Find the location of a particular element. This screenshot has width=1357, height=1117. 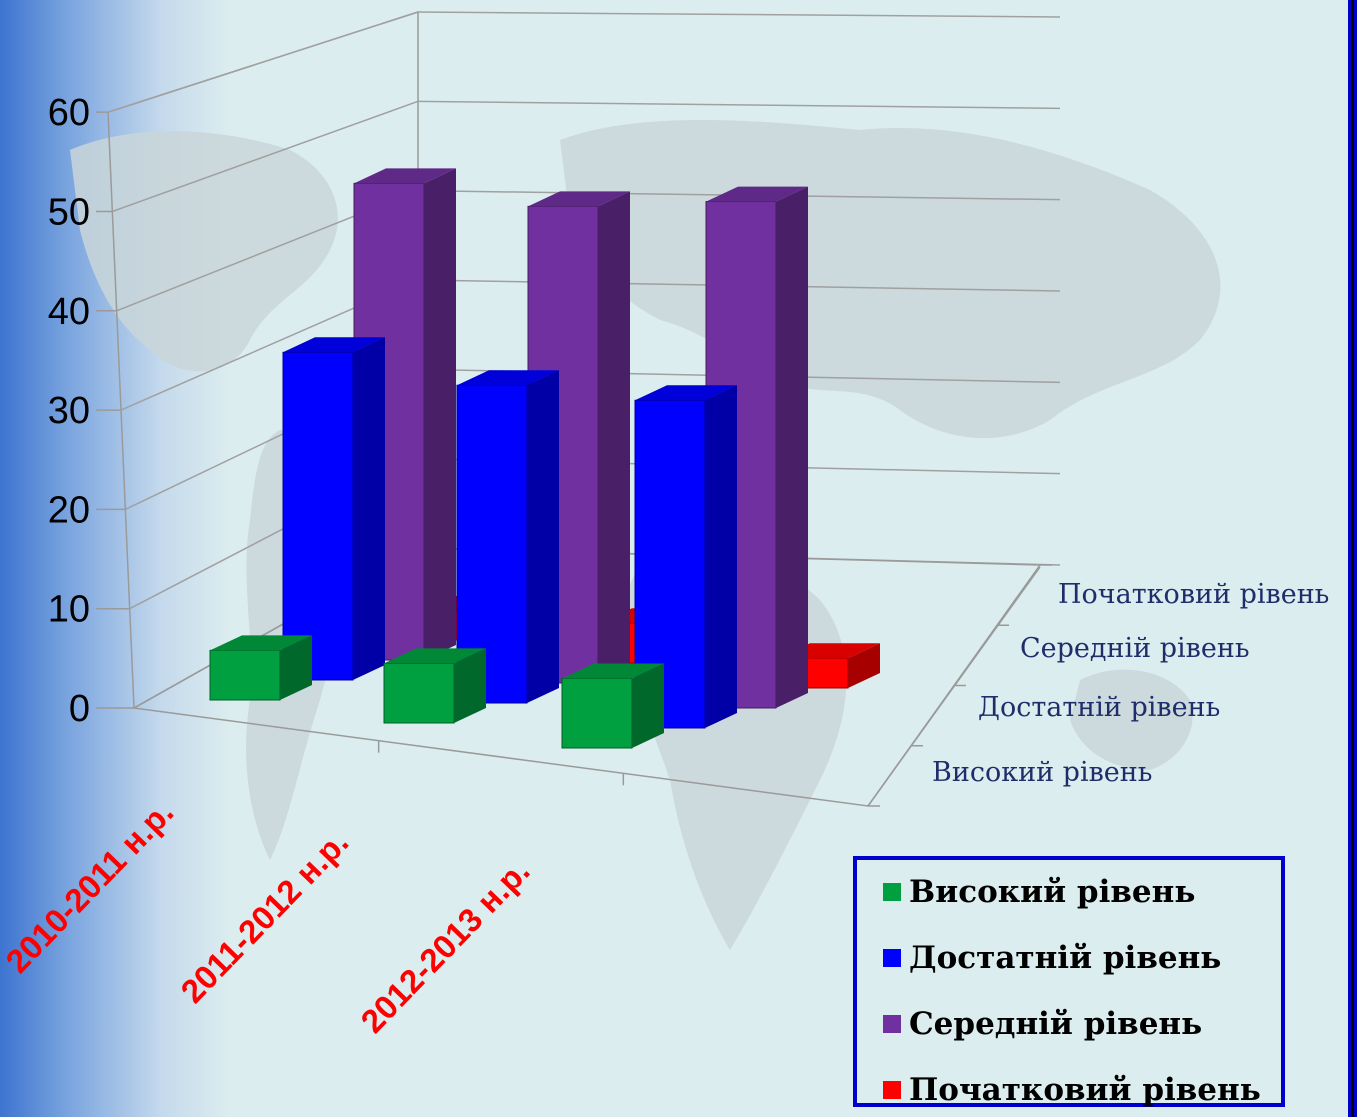

depth-series-label-3: Початковий рівень is located at coordinates (1193, 594).